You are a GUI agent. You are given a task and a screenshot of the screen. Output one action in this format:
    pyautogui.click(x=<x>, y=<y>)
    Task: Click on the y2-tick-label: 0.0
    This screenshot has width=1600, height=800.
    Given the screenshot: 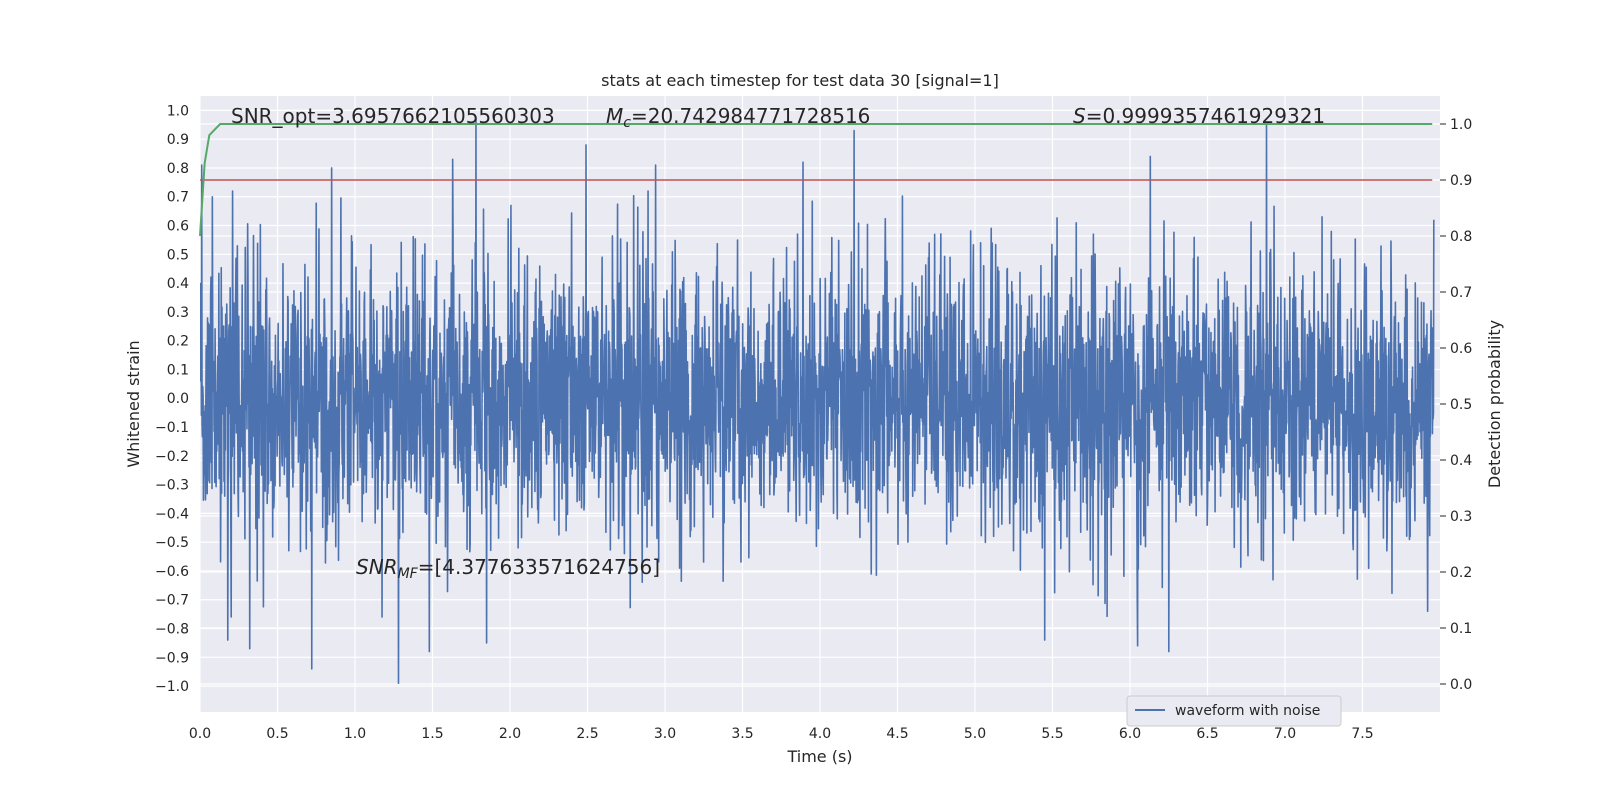 What is the action you would take?
    pyautogui.click(x=1461, y=685)
    